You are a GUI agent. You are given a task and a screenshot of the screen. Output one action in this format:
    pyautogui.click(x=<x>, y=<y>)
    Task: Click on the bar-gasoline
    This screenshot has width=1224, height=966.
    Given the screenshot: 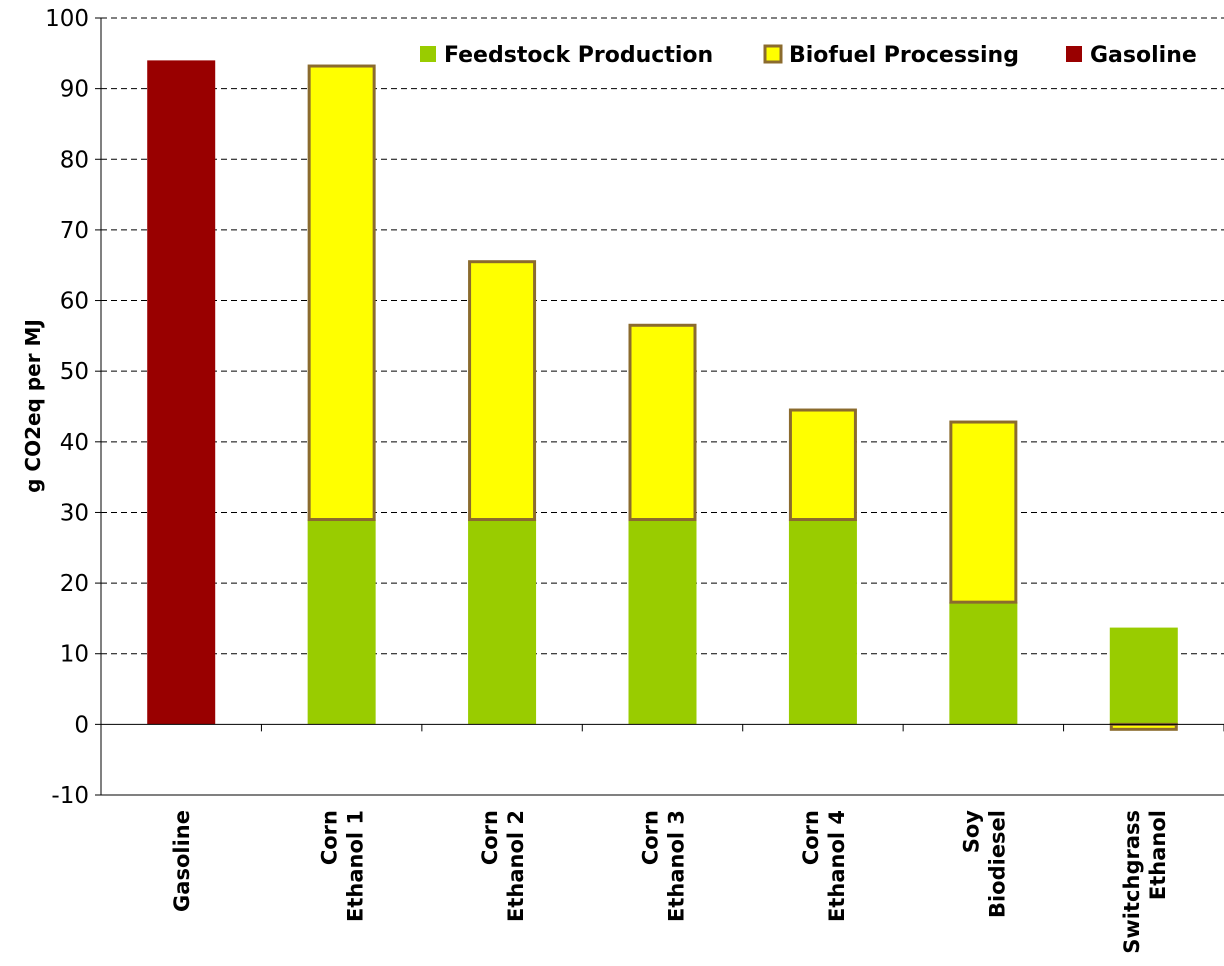 What is the action you would take?
    pyautogui.click(x=181, y=392)
    